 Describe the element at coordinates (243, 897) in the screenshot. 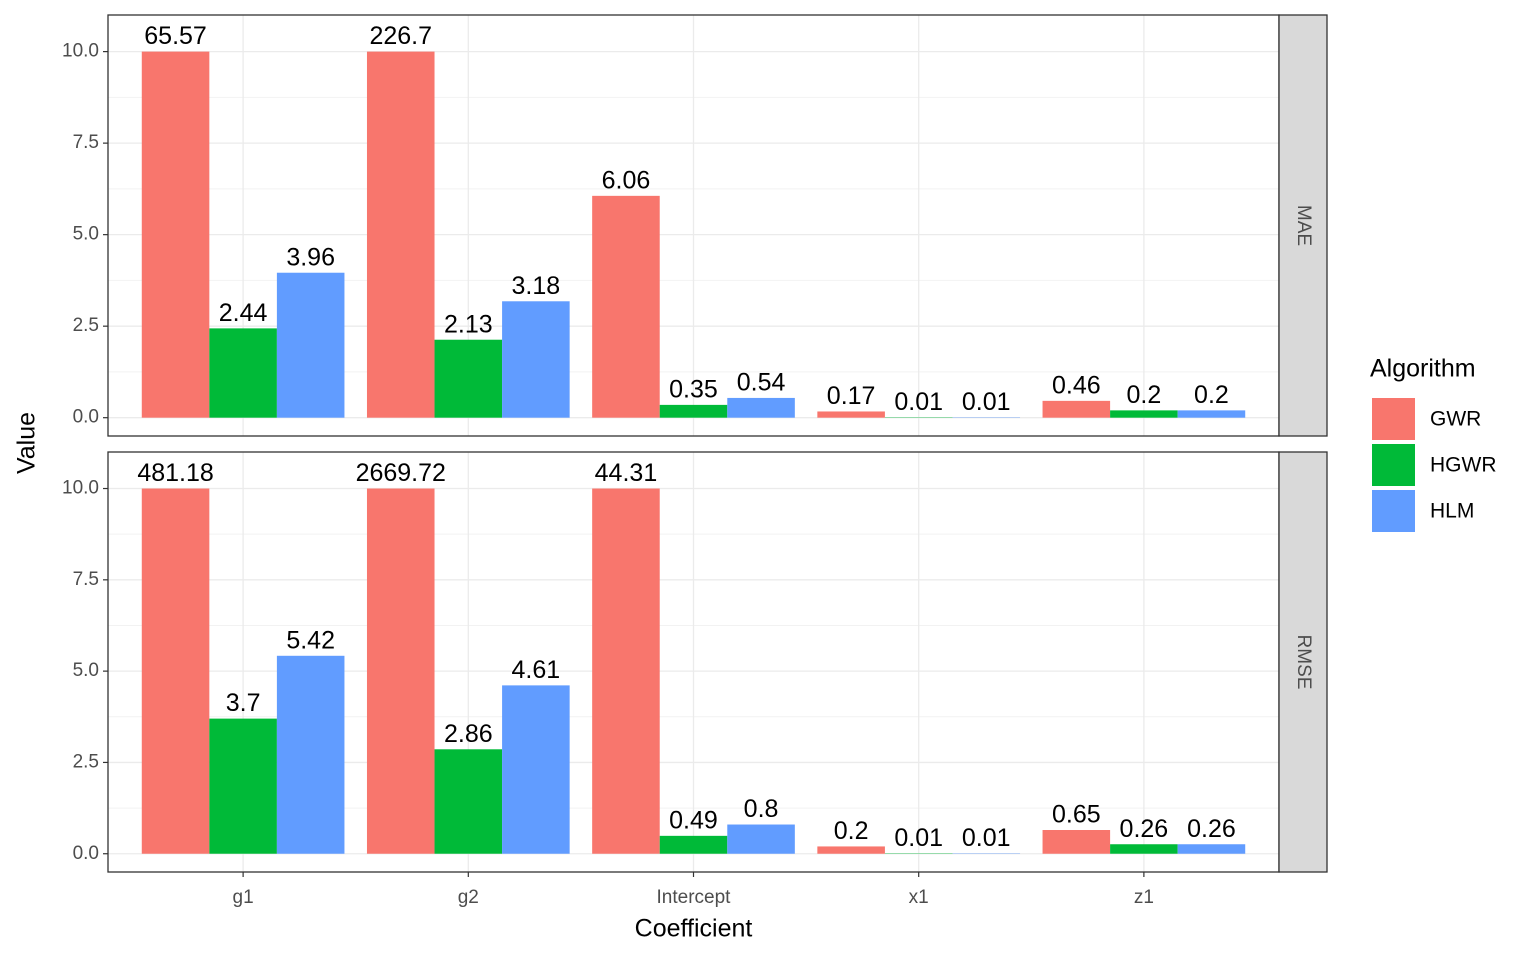

I see `x-tick-label: g1` at that location.